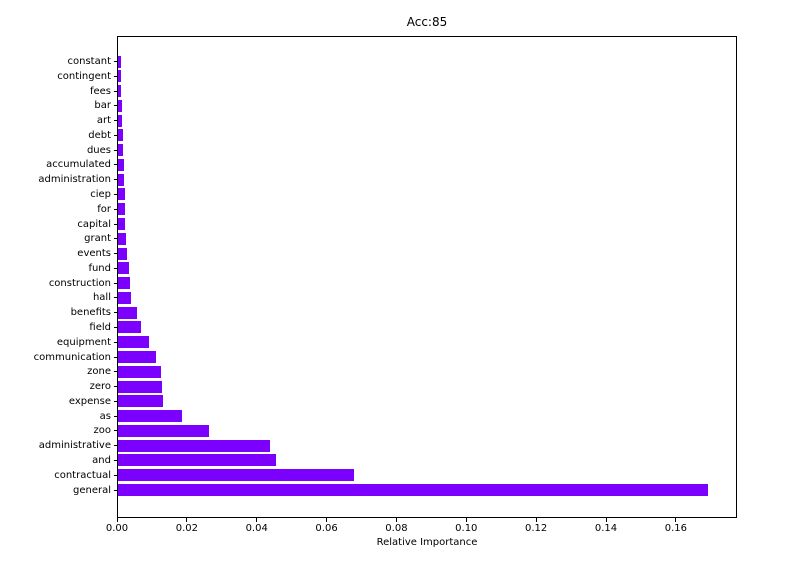 Image resolution: width=793 pixels, height=567 pixels. What do you see at coordinates (140, 386) in the screenshot?
I see `bar-zero` at bounding box center [140, 386].